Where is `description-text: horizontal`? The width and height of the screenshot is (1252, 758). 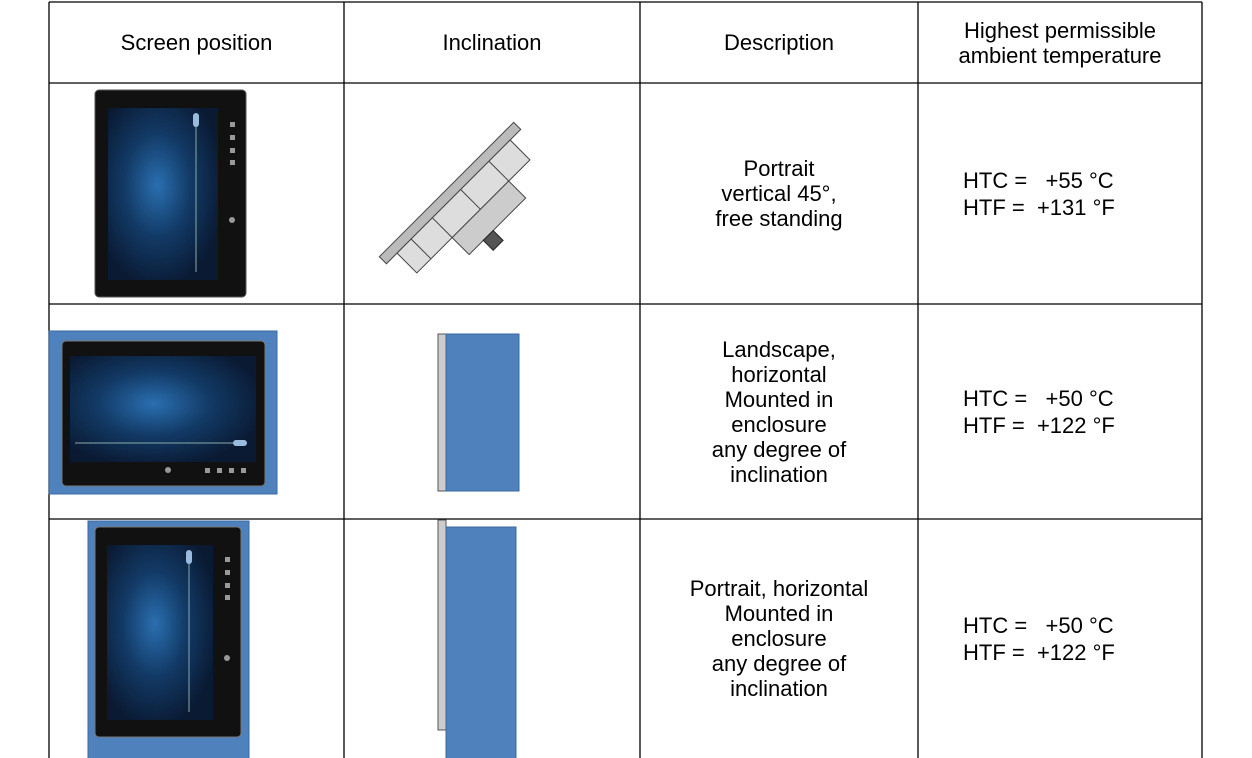 description-text: horizontal is located at coordinates (779, 374).